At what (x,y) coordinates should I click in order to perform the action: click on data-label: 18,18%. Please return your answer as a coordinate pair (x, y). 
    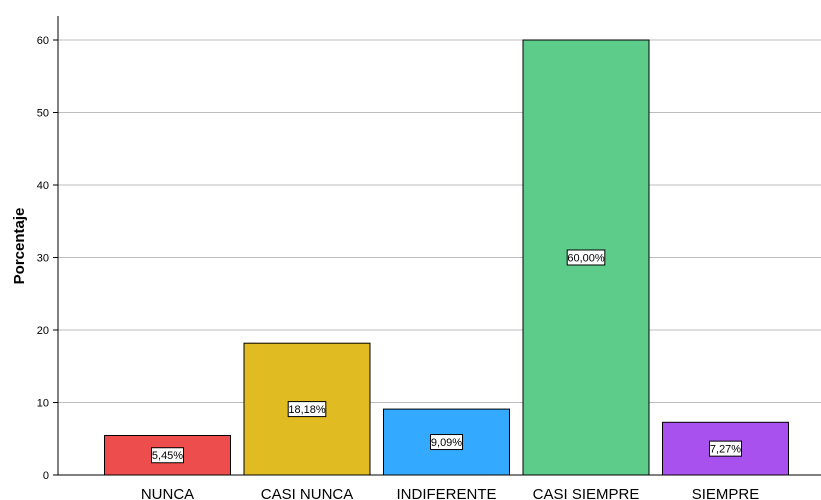
    Looking at the image, I should click on (307, 410).